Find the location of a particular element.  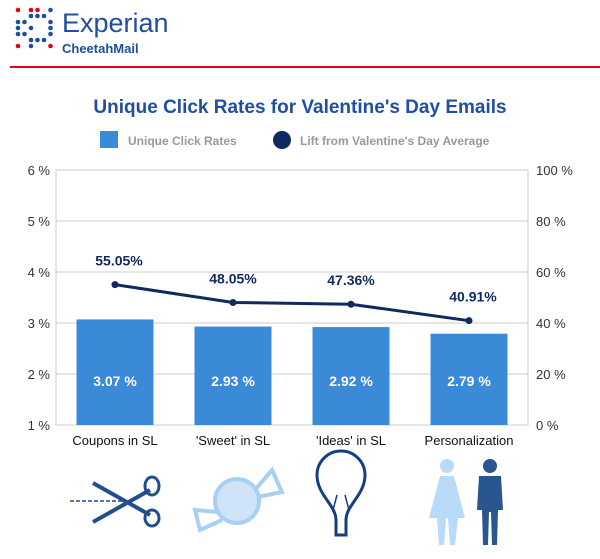

legend-line-label: Lift from Valentine's Day Average is located at coordinates (395, 141).